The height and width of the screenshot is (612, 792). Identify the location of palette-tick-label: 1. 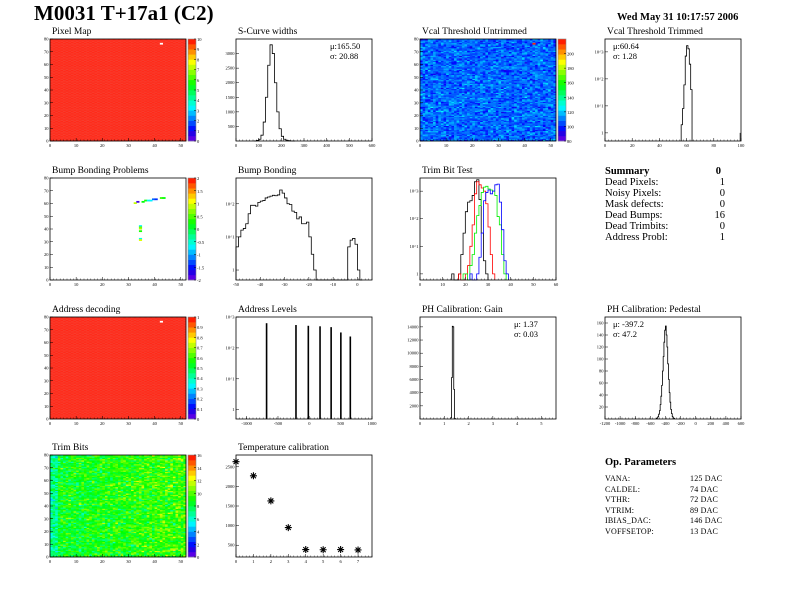
(198, 131).